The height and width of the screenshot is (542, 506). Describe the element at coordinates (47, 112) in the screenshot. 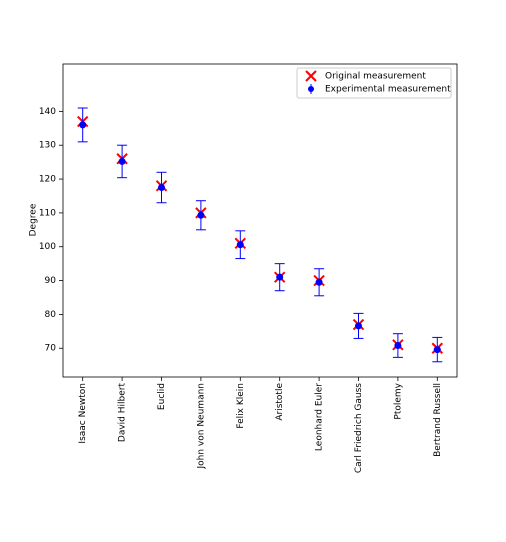

I see `y-tick-label: 140` at that location.